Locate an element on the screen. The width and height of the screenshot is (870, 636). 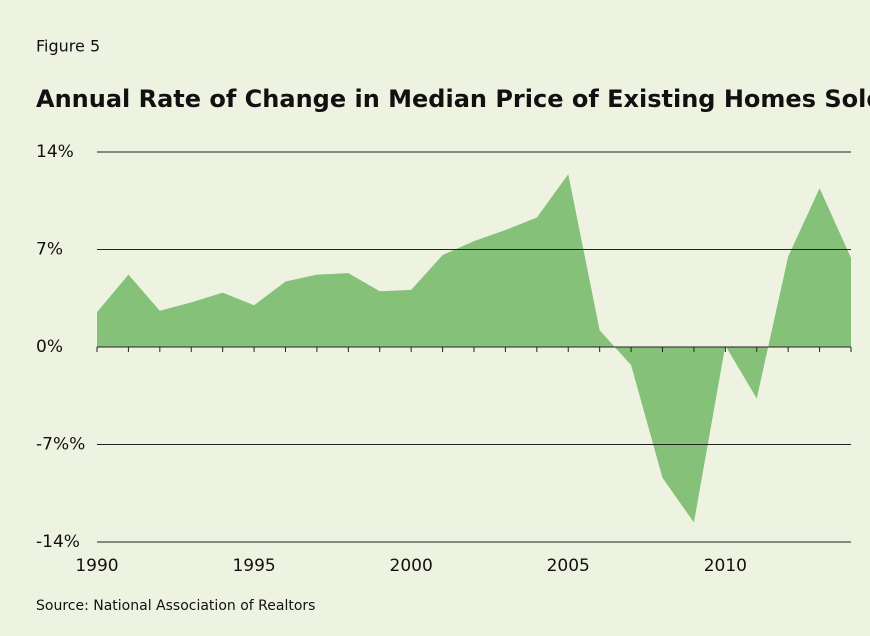
y-tick-label: -7%% is located at coordinates (60, 445).